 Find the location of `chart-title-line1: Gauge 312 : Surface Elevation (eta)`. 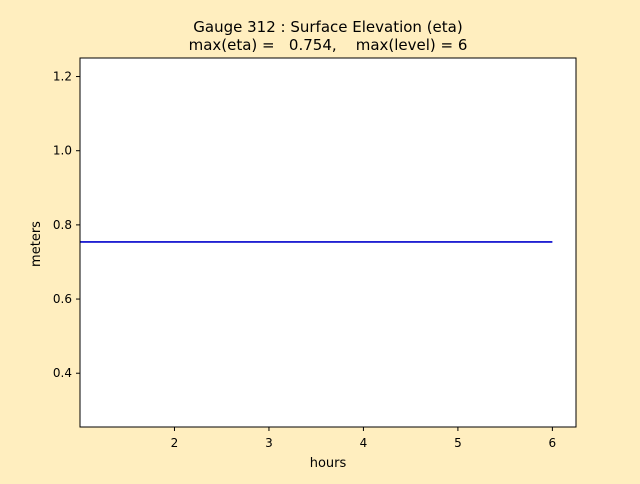

chart-title-line1: Gauge 312 : Surface Elevation (eta) is located at coordinates (327, 27).